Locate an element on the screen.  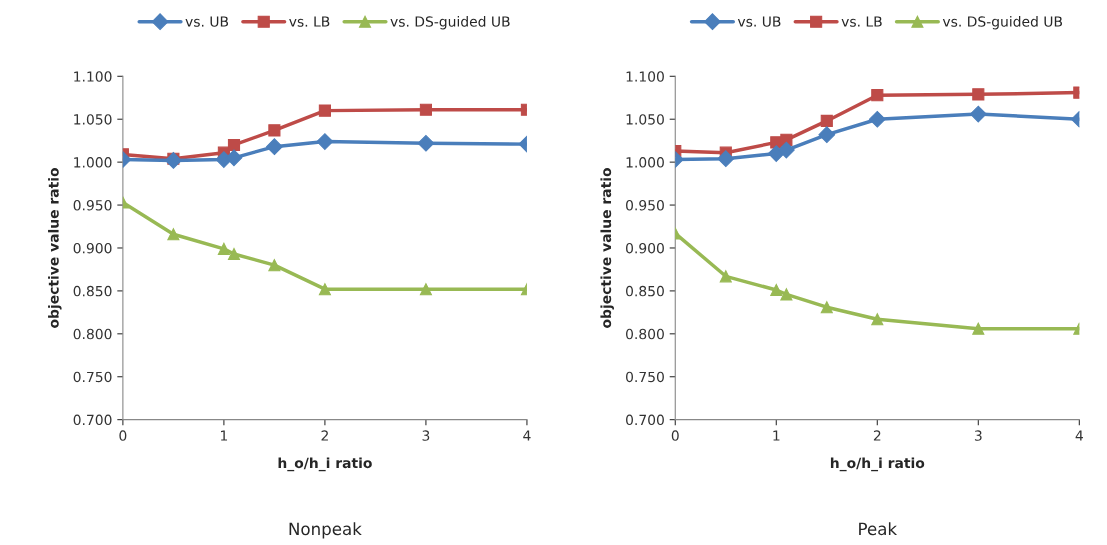
text: Peak is located at coordinates (878, 529).